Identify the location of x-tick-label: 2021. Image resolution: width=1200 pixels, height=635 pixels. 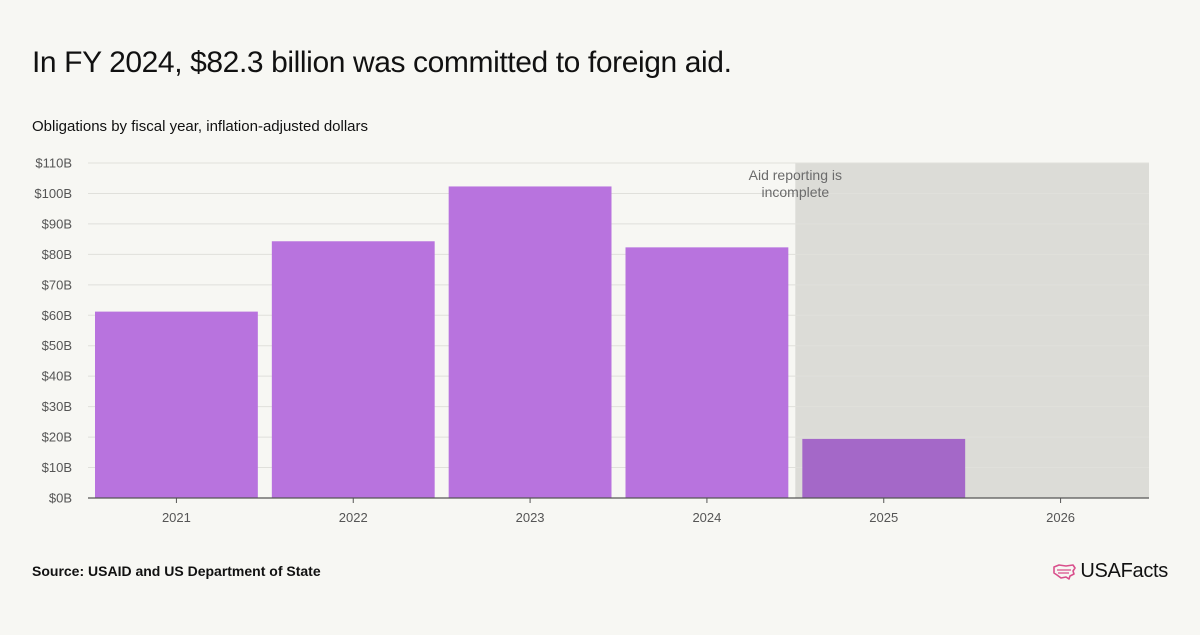
(176, 517).